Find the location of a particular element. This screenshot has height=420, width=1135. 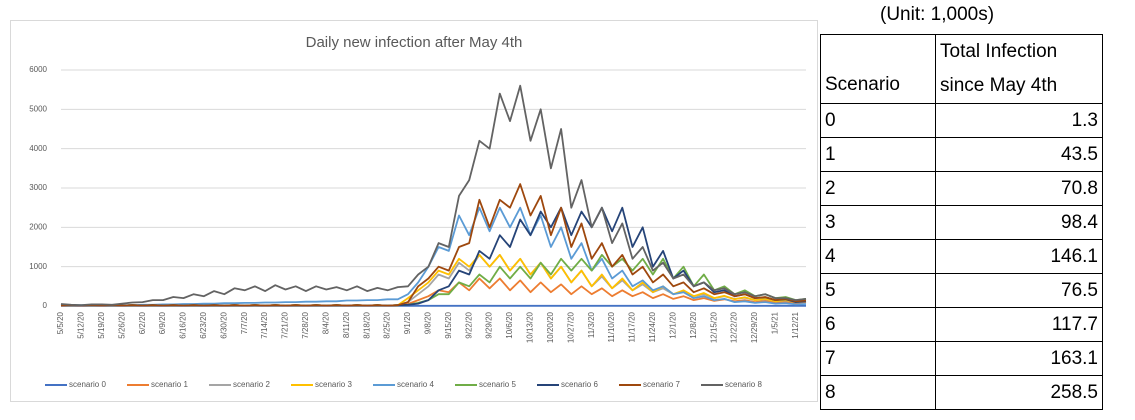

x-tick-label: 6/23/20 is located at coordinates (203, 324).